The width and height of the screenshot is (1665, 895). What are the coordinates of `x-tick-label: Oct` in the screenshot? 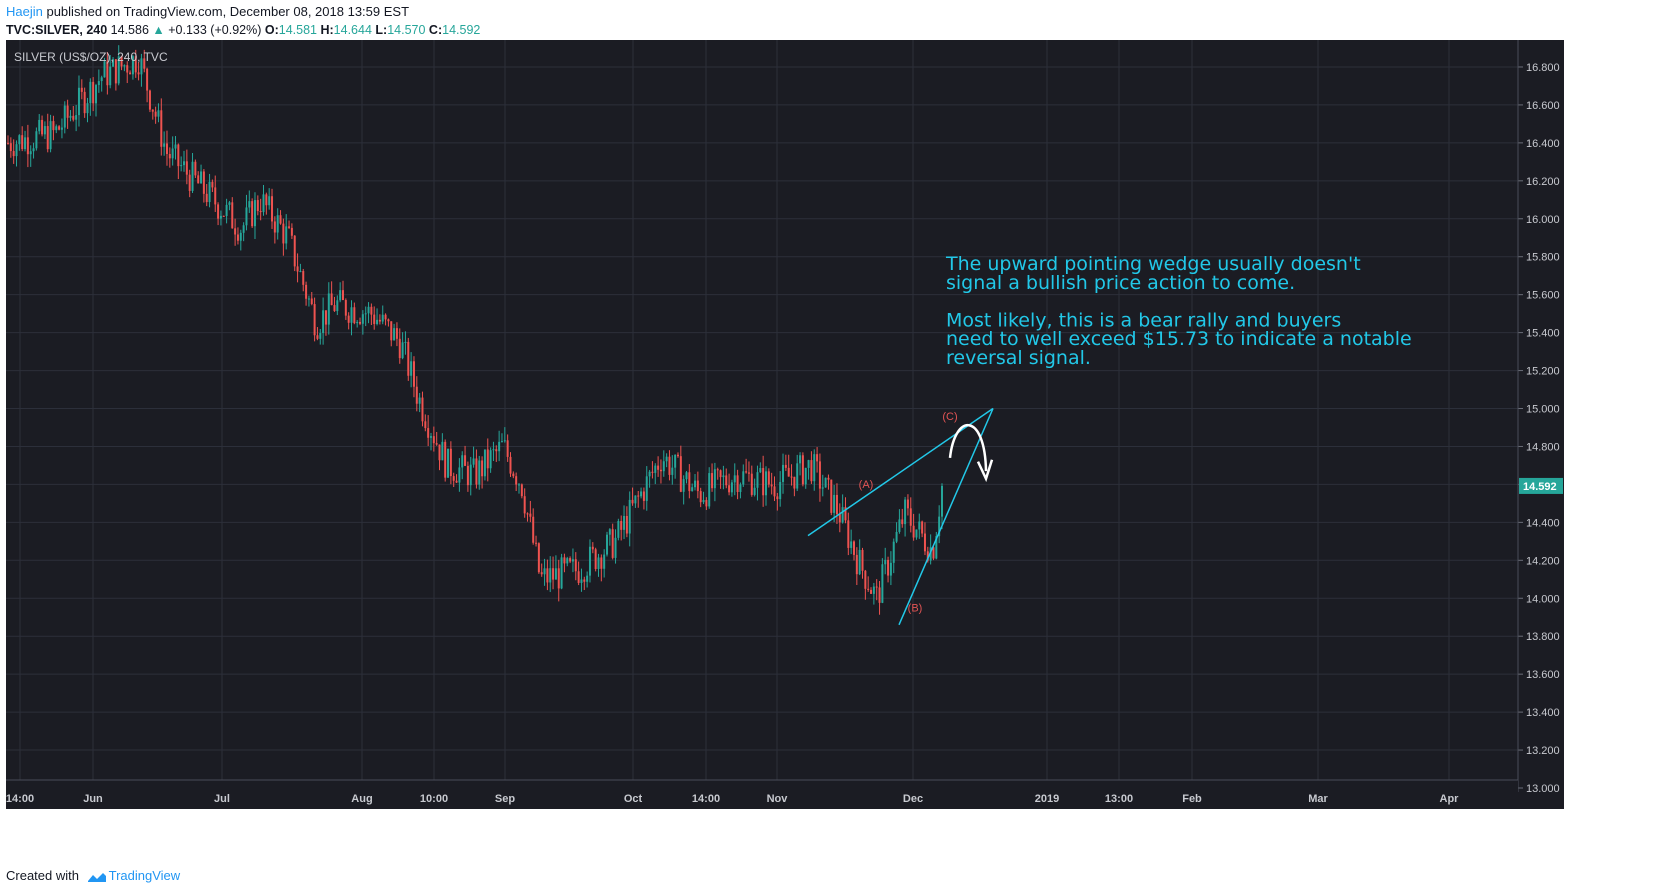 It's located at (633, 799).